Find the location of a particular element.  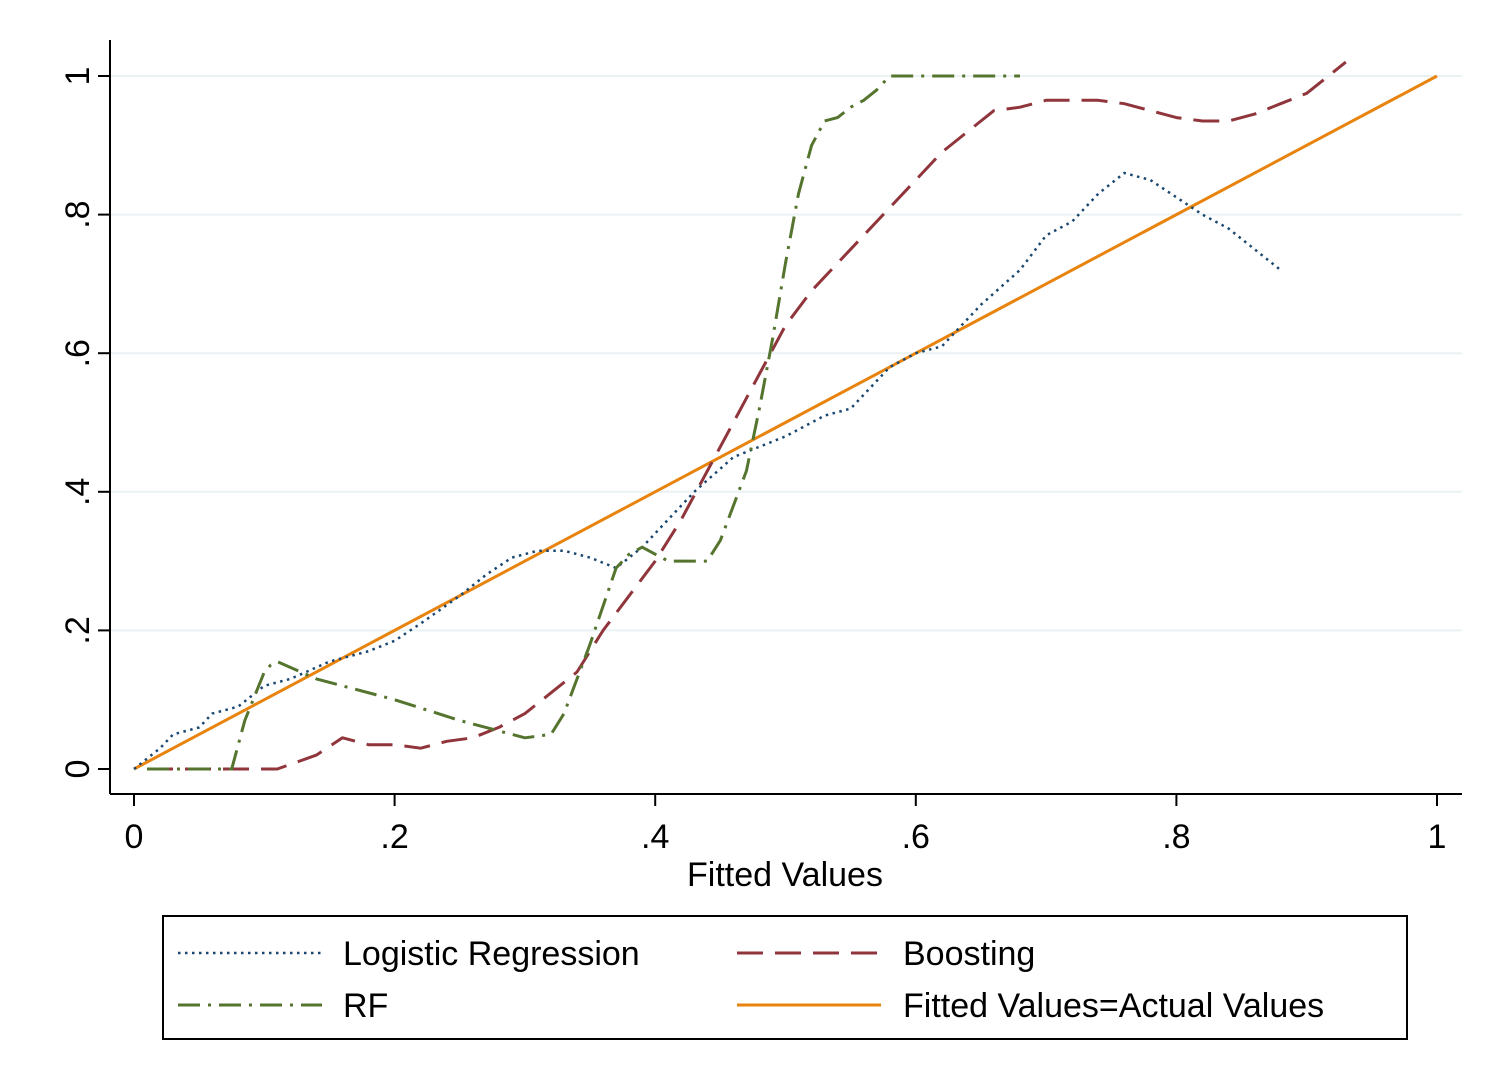

legend-item-logistic-regression: Logistic Regression is located at coordinates (409, 954).